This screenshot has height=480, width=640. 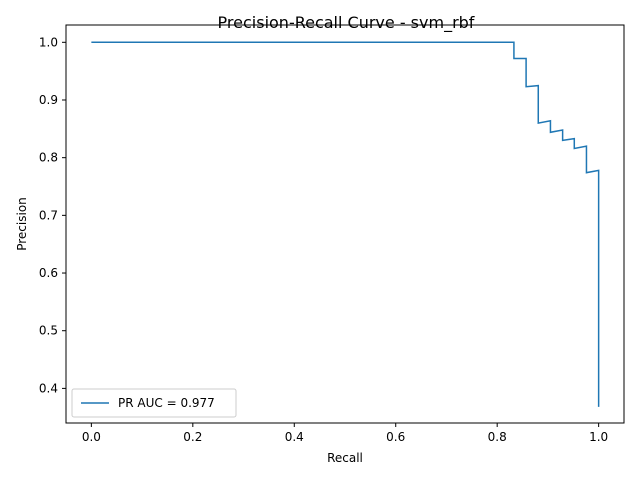 I want to click on legend: PR AUC = 0.977, so click(x=154, y=403).